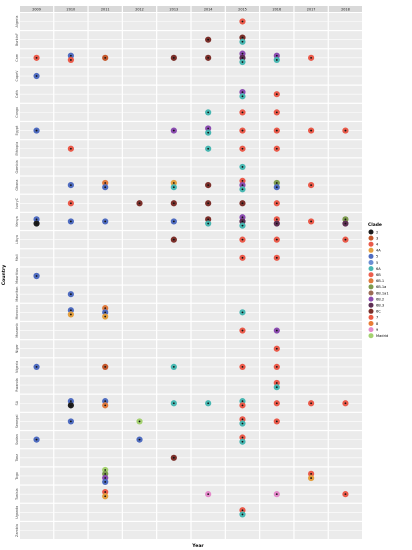 Image resolution: width=412 pixels, height=550 pixels. Describe the element at coordinates (17, 402) in the screenshot. I see `country-label: SA` at that location.